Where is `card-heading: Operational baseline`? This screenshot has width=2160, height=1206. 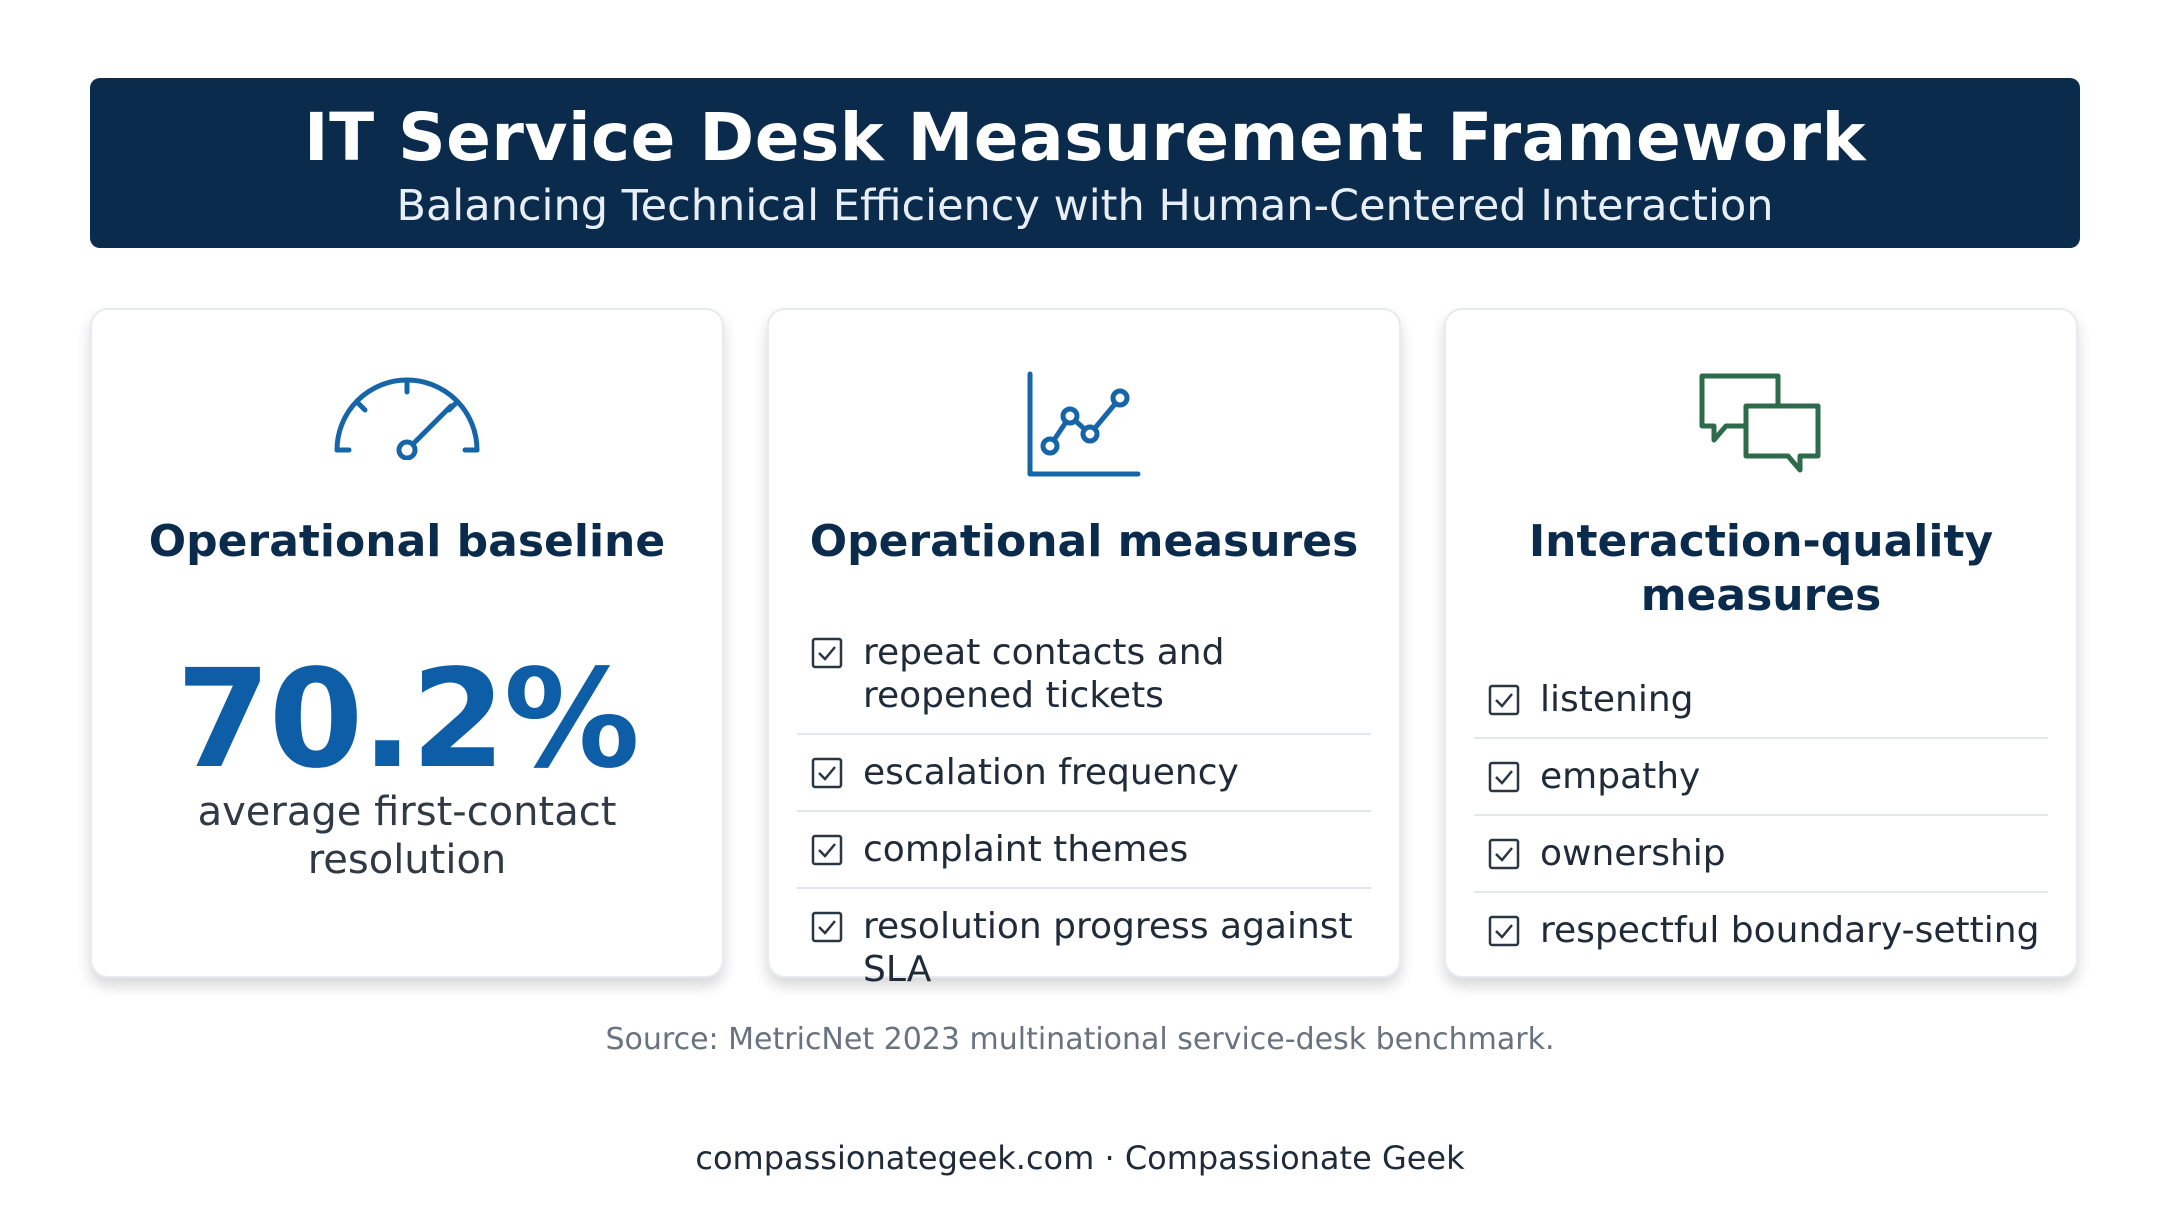
card-heading: Operational baseline is located at coordinates (407, 541).